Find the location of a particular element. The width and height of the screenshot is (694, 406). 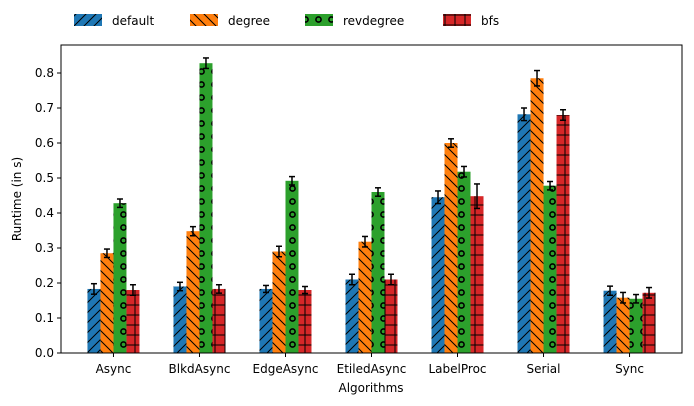

bar-default-LabelProc is located at coordinates (438, 275).